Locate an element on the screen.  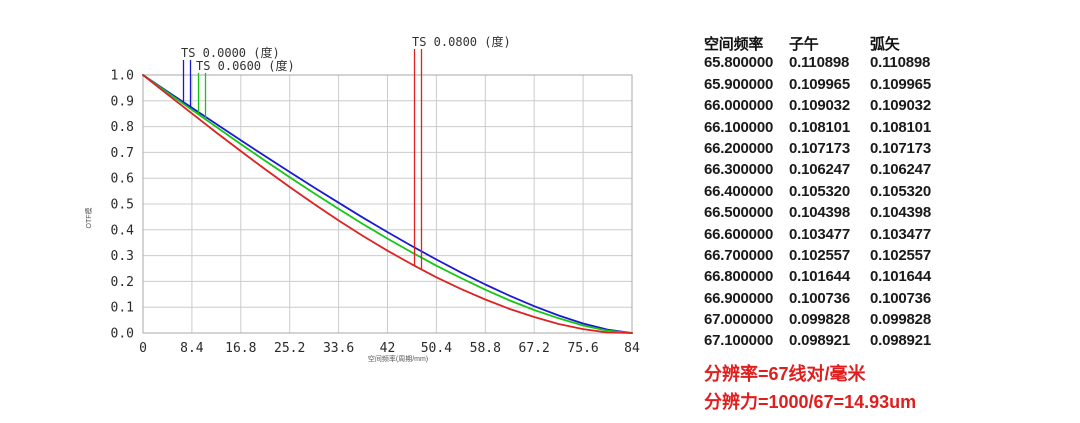
y-tick-label: 0.3 is located at coordinates (122, 256).